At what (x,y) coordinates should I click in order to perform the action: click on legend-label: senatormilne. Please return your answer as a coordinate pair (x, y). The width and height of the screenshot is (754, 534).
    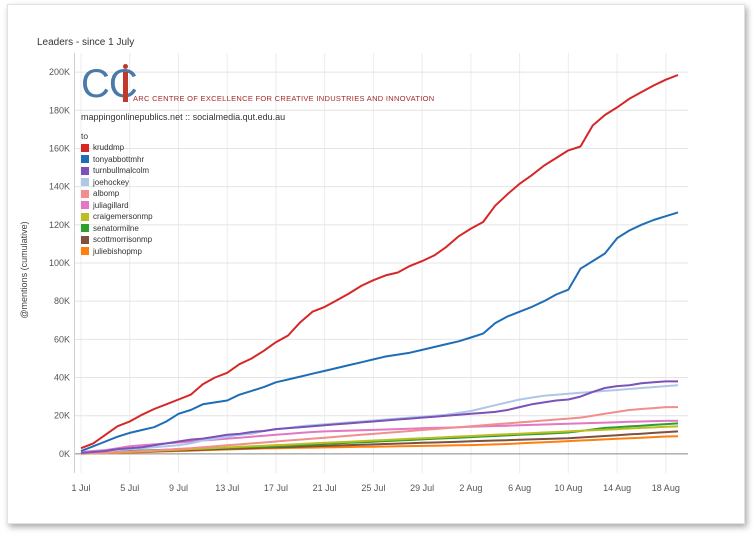
    Looking at the image, I should click on (116, 228).